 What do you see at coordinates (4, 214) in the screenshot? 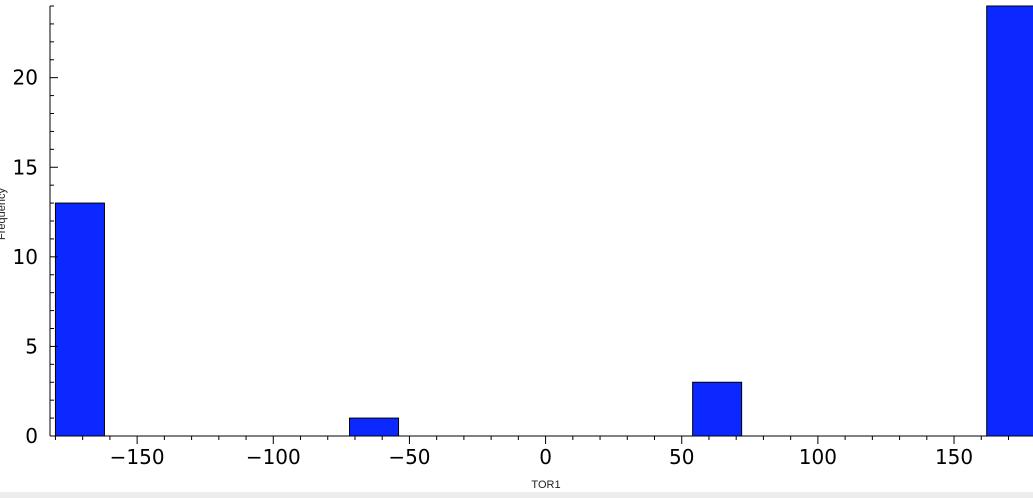
I see `y-axis-label: Frequency` at bounding box center [4, 214].